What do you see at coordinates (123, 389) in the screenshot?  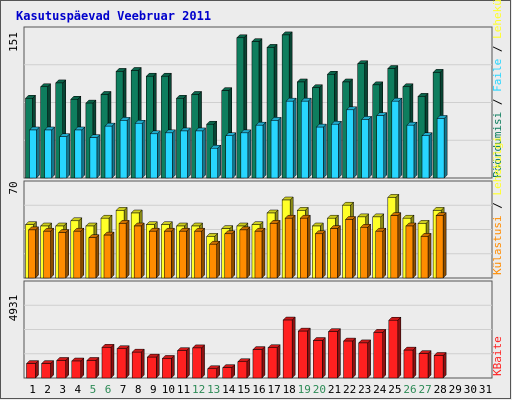 I see `x-tick-label: 7` at bounding box center [123, 389].